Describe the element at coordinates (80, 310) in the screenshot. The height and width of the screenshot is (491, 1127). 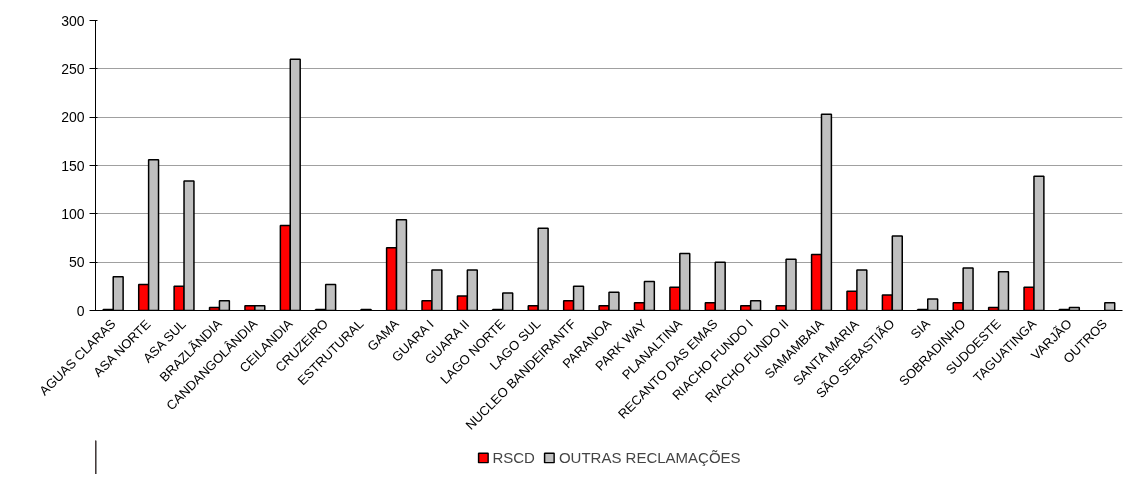
I see `y-tick-label: 0` at that location.